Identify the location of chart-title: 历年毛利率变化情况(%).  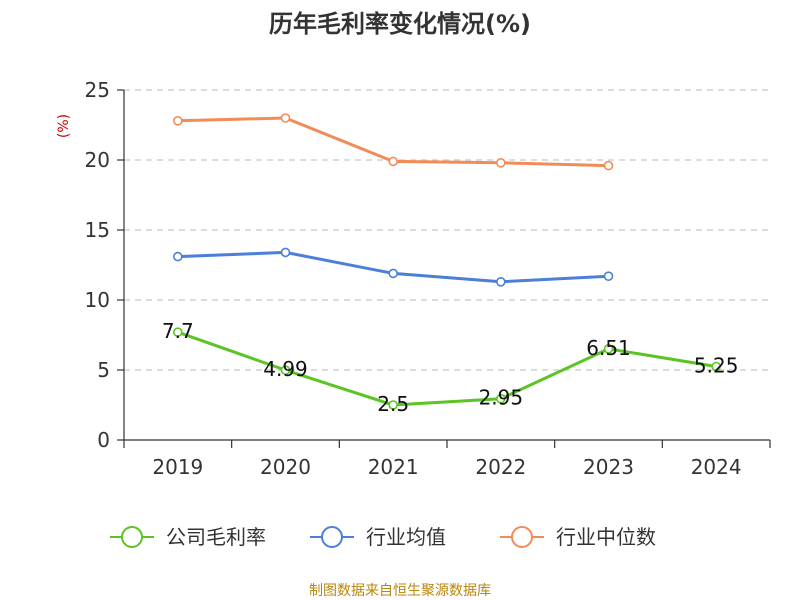
(400, 24).